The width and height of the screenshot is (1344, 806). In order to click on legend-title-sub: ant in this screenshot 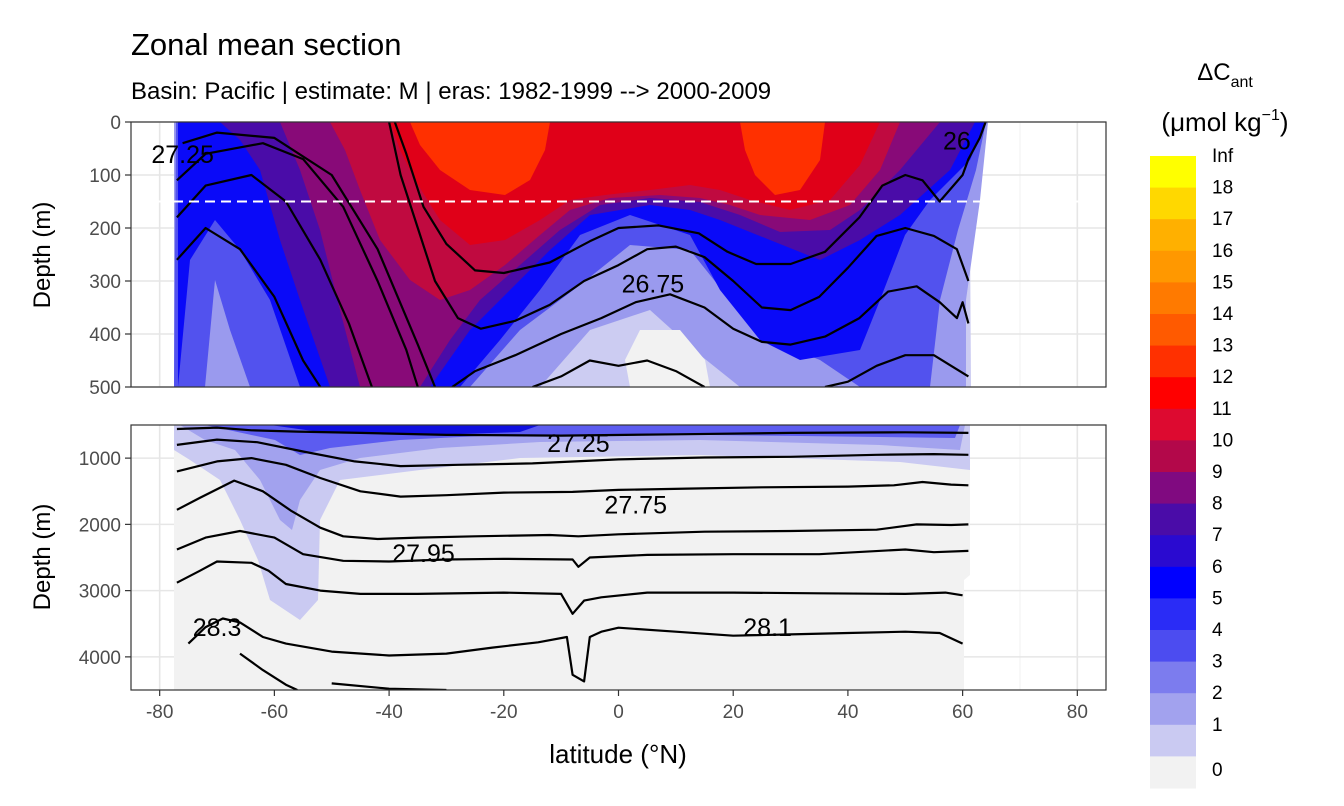, I will do `click(1242, 82)`.